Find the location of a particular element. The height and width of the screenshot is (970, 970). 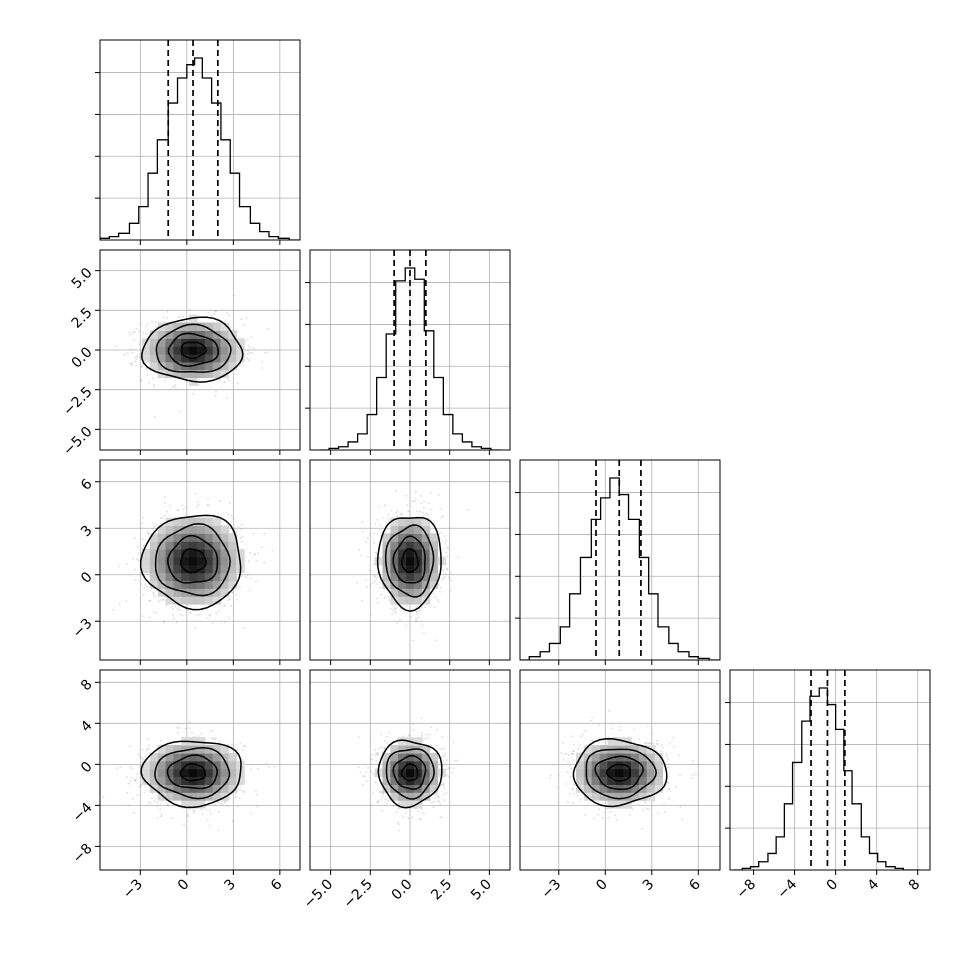

x-tick-label-p2: 0.0 is located at coordinates (402, 889).